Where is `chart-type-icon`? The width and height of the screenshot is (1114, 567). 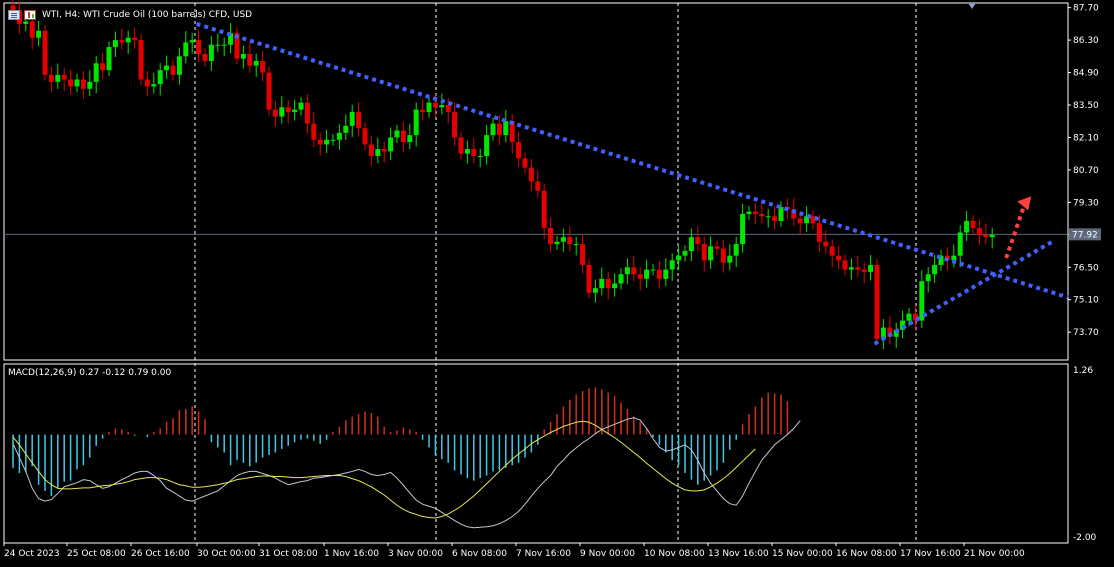
chart-type-icon is located at coordinates (30, 15).